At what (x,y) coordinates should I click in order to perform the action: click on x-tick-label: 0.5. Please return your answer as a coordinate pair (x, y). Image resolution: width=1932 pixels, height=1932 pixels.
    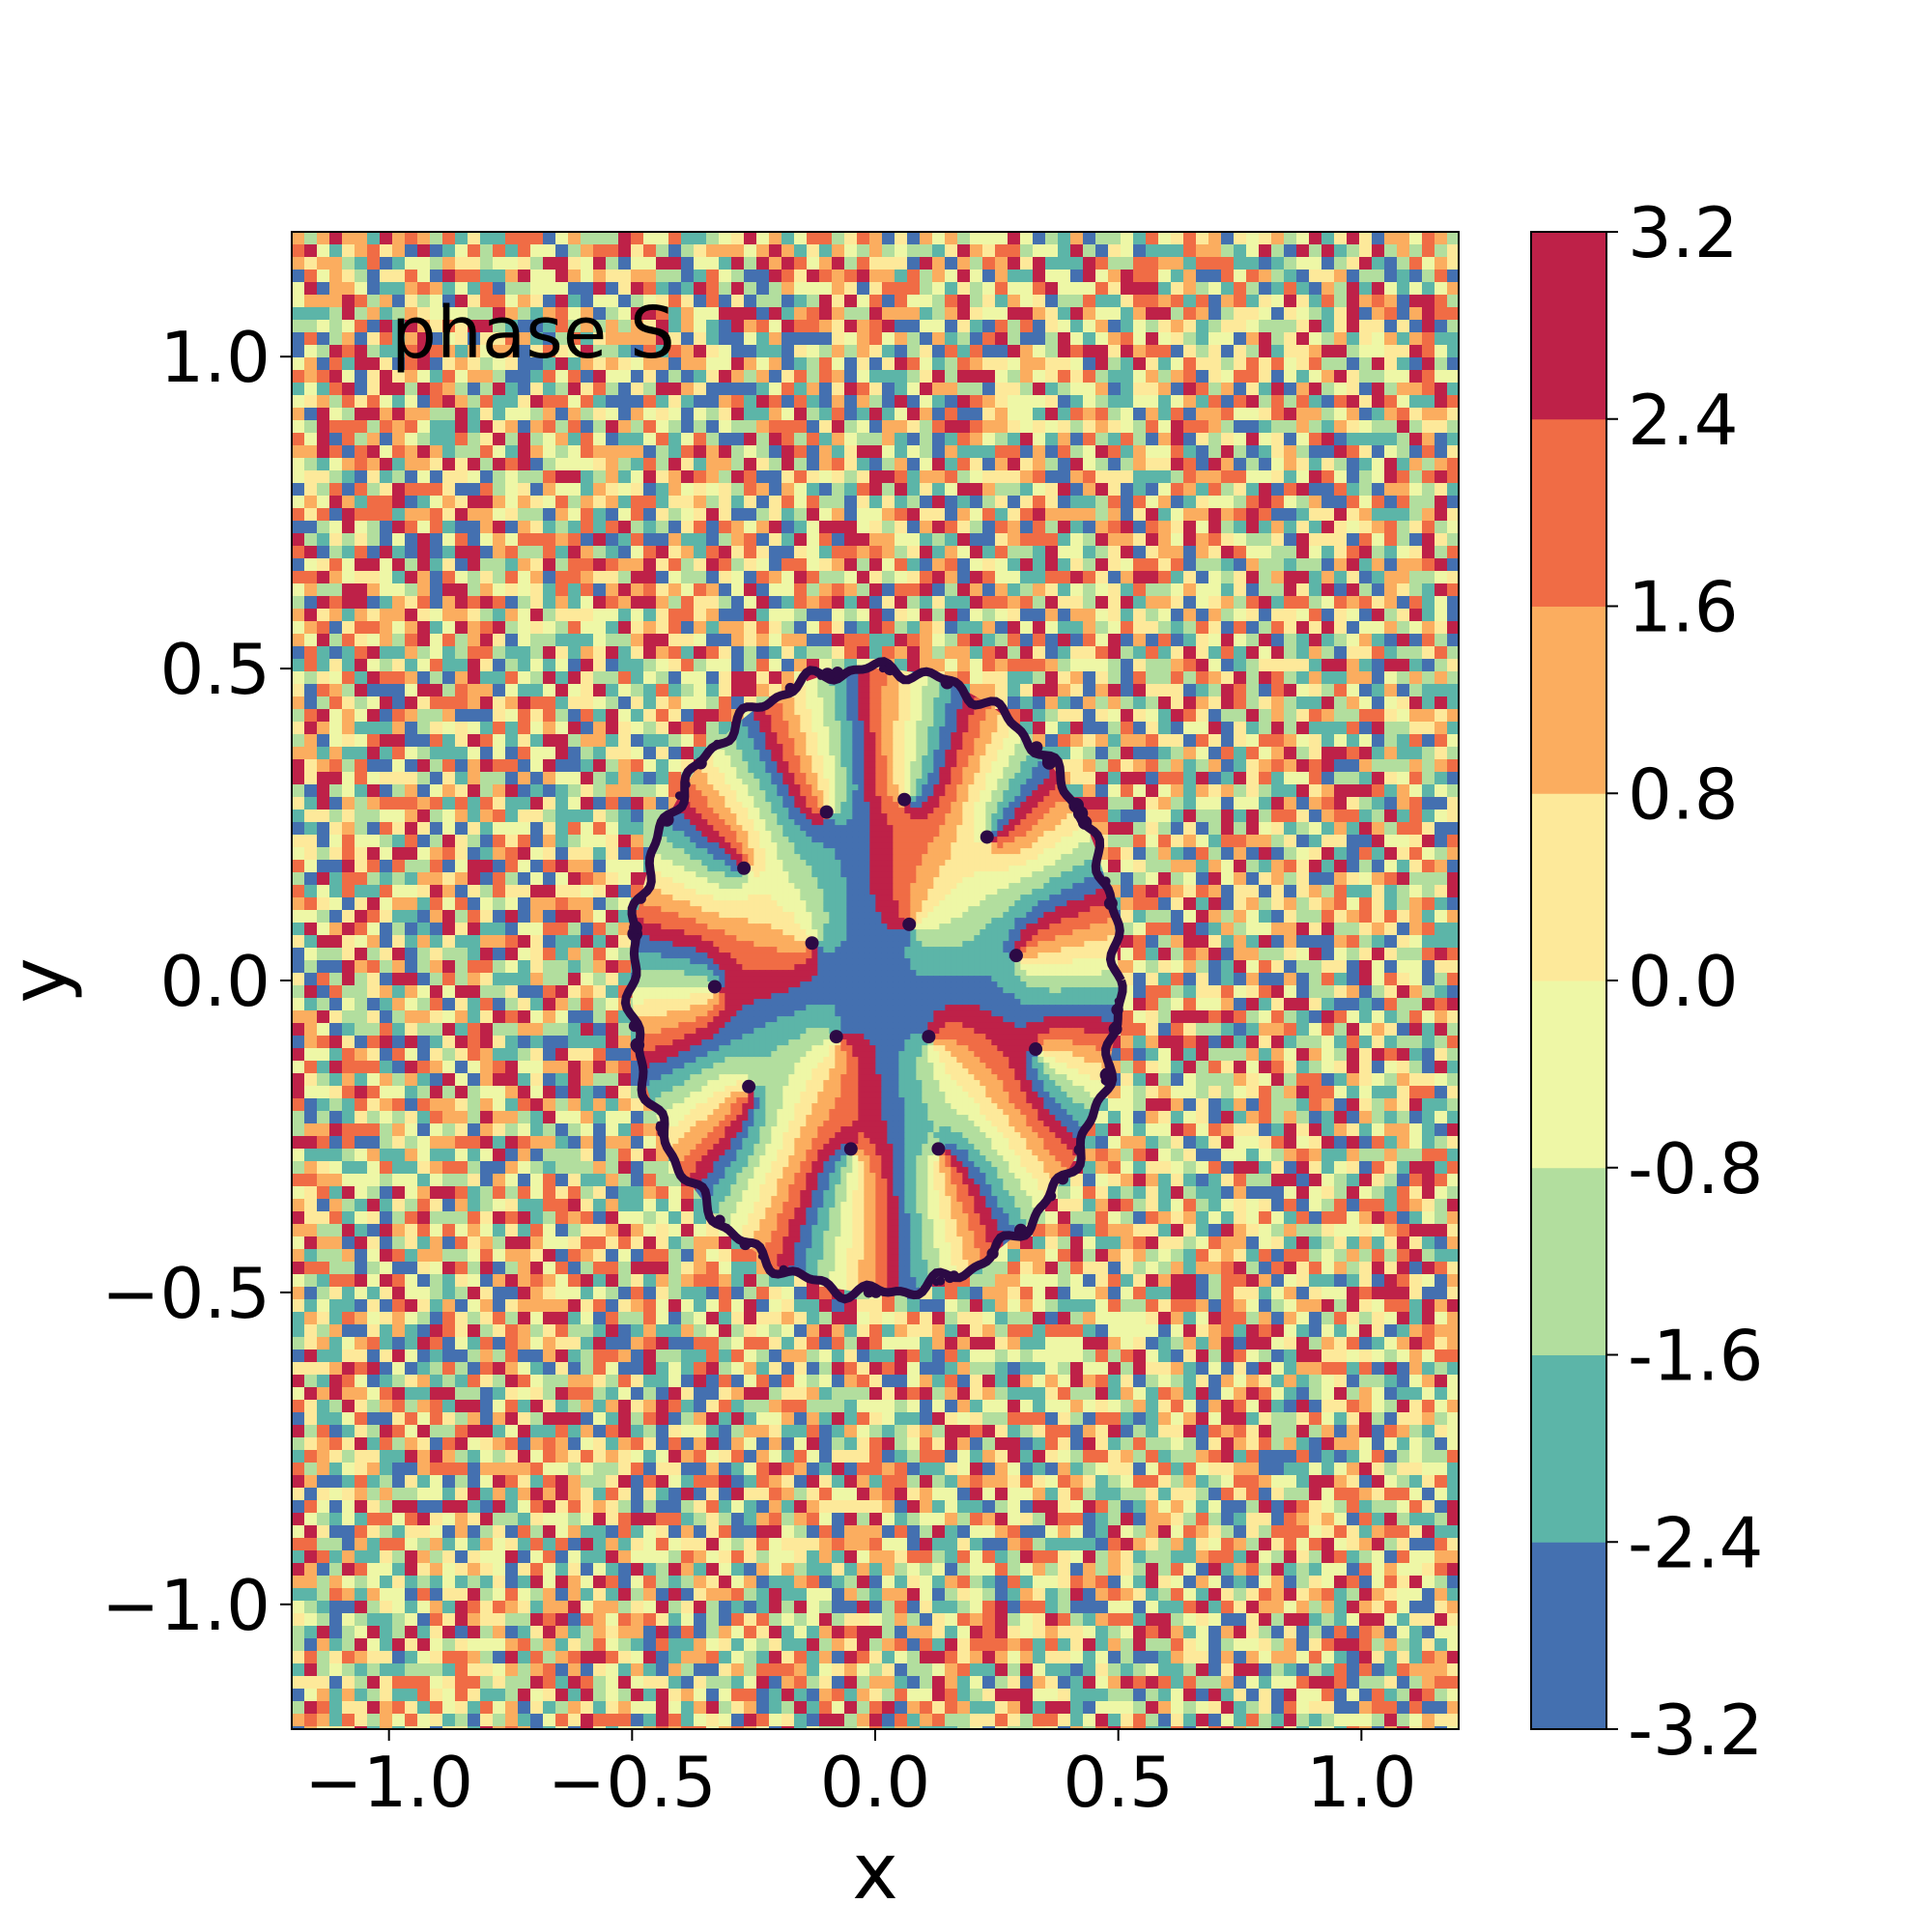
    Looking at the image, I should click on (1118, 1782).